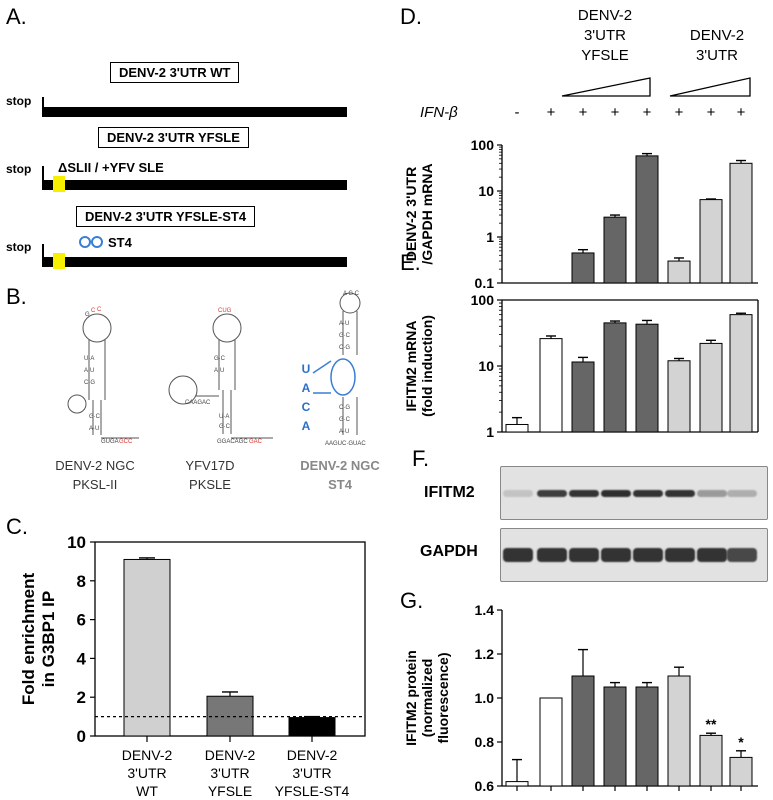 The height and width of the screenshot is (800, 773). Describe the element at coordinates (717, 35) in the screenshot. I see `group-label-line: DENV-2` at that location.